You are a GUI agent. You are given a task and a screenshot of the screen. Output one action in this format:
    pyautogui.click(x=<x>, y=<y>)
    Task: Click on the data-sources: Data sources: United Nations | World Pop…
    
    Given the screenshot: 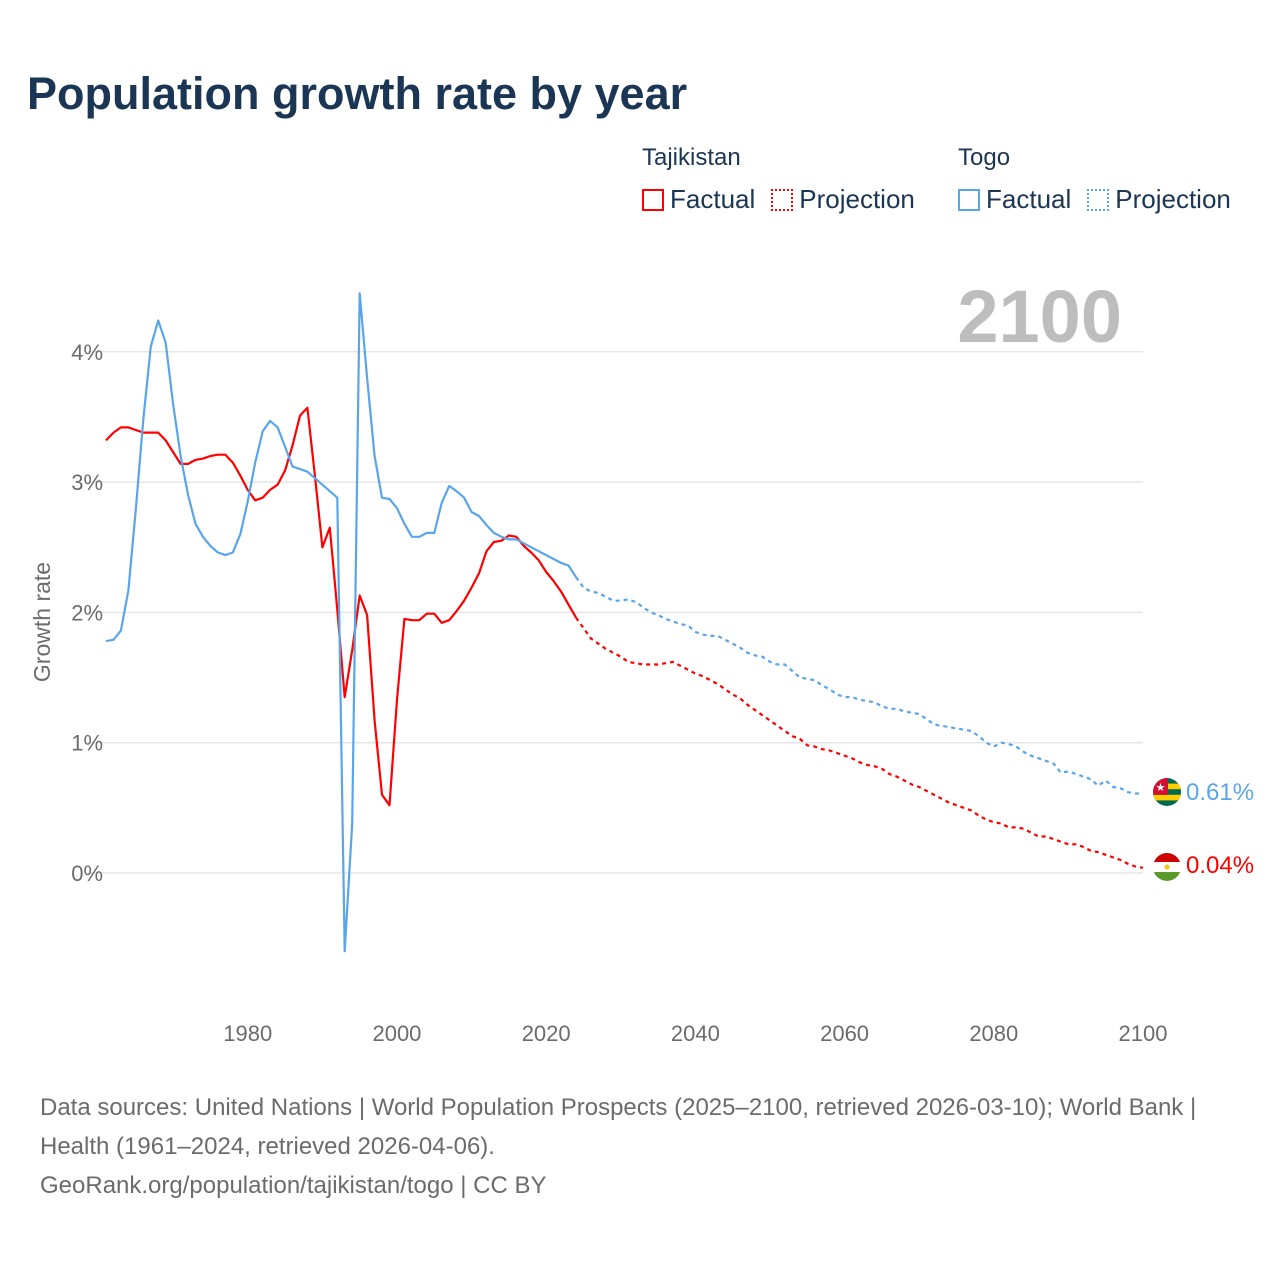 What is the action you would take?
    pyautogui.click(x=618, y=1127)
    